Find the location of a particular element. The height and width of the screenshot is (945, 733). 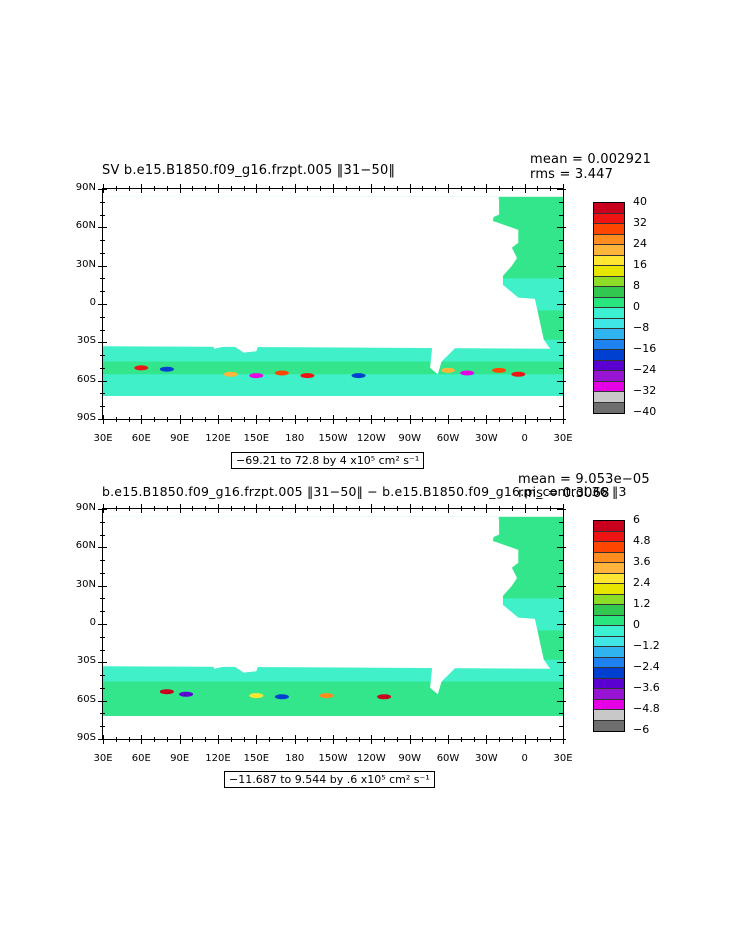

bottom-rms-label: rms = 0.3068 is located at coordinates (564, 493).